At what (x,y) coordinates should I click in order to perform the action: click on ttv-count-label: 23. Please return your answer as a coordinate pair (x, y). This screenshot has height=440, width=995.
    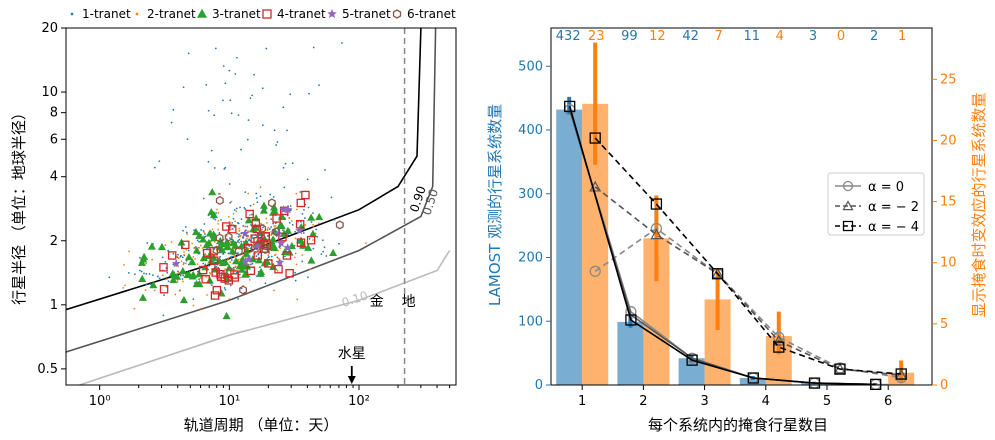
    Looking at the image, I should click on (596, 36).